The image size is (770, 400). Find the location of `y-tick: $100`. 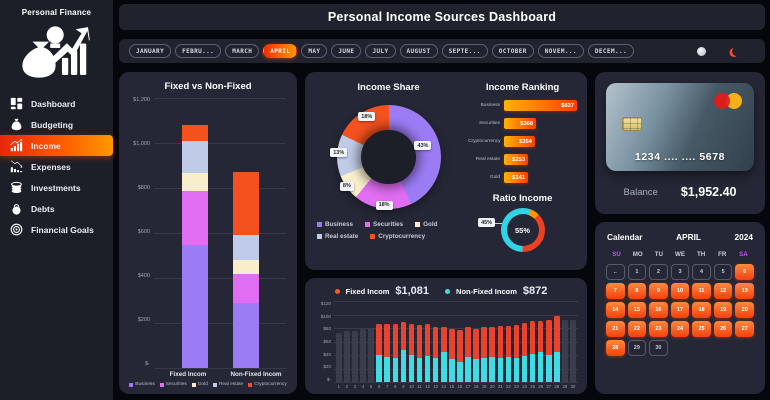

y-tick: $100 is located at coordinates (325, 316).